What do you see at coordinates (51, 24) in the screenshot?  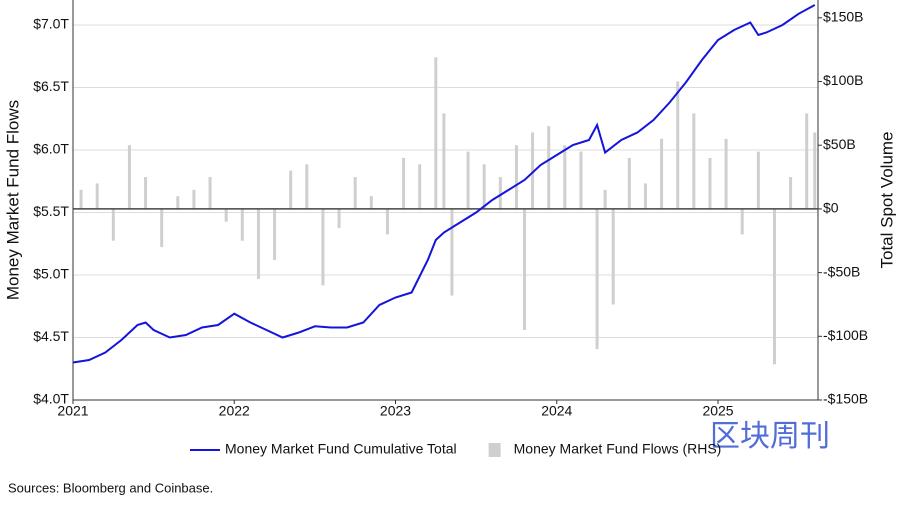 I see `y-tick-label: $7.0T` at bounding box center [51, 24].